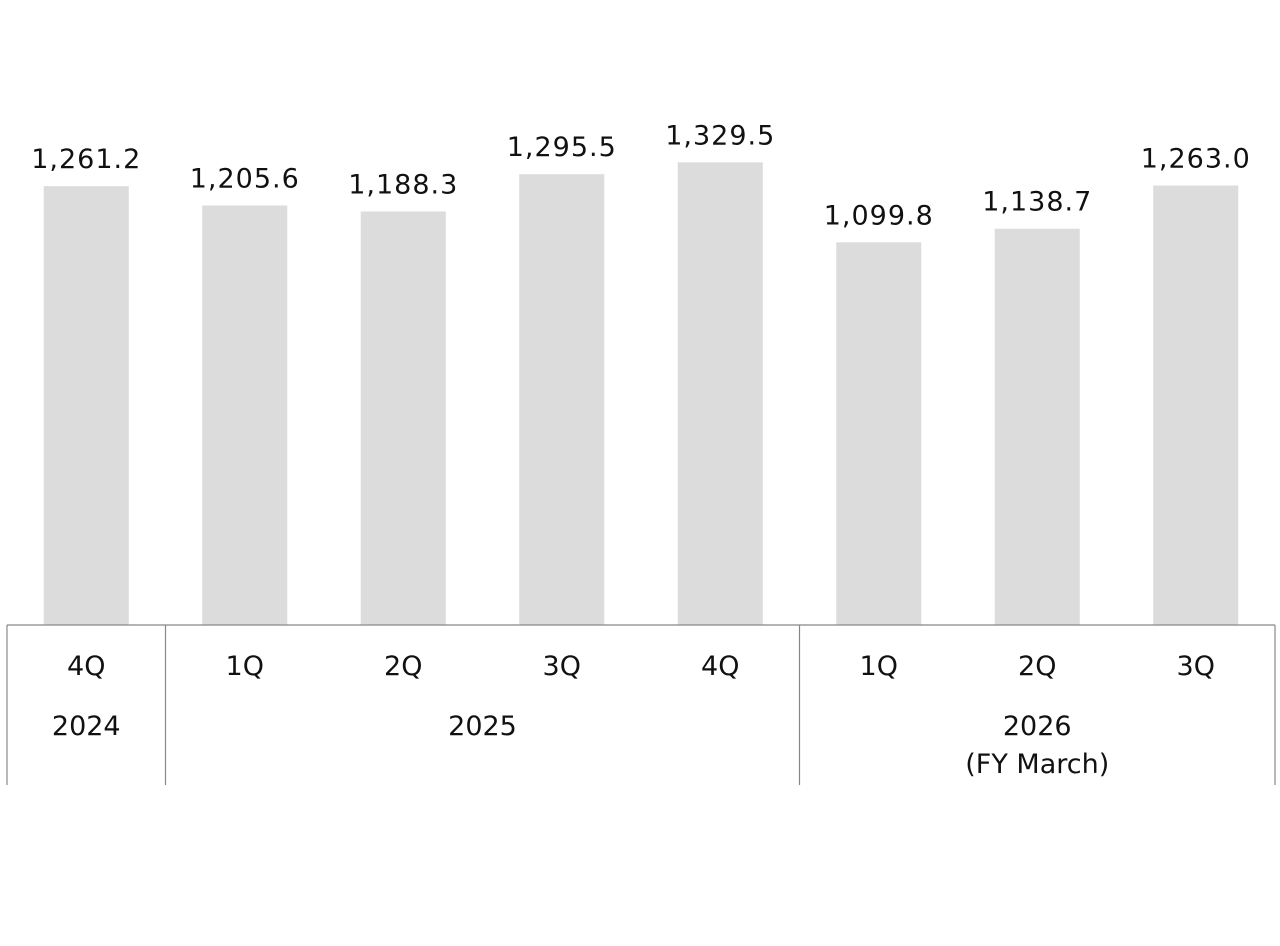 This screenshot has width=1280, height=946. I want to click on value-label: 1,263.0, so click(1196, 158).